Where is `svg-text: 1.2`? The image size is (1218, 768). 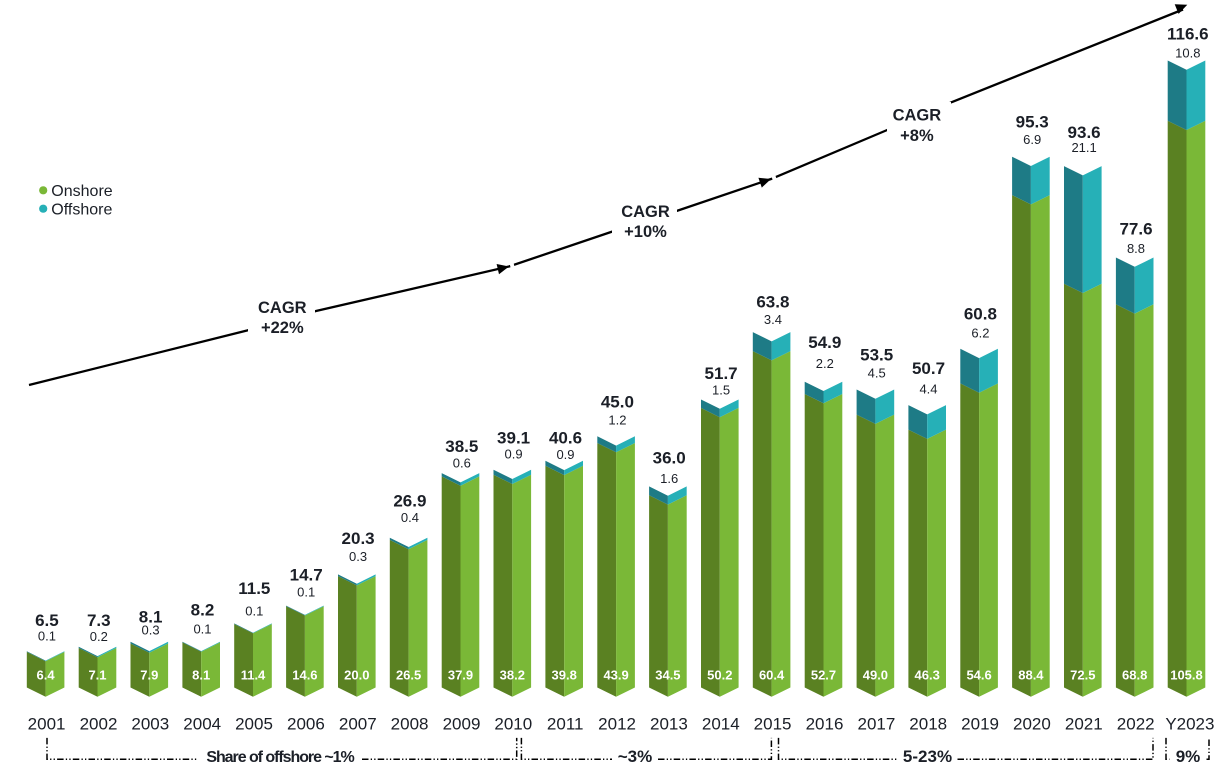
svg-text: 1.2 is located at coordinates (617, 419).